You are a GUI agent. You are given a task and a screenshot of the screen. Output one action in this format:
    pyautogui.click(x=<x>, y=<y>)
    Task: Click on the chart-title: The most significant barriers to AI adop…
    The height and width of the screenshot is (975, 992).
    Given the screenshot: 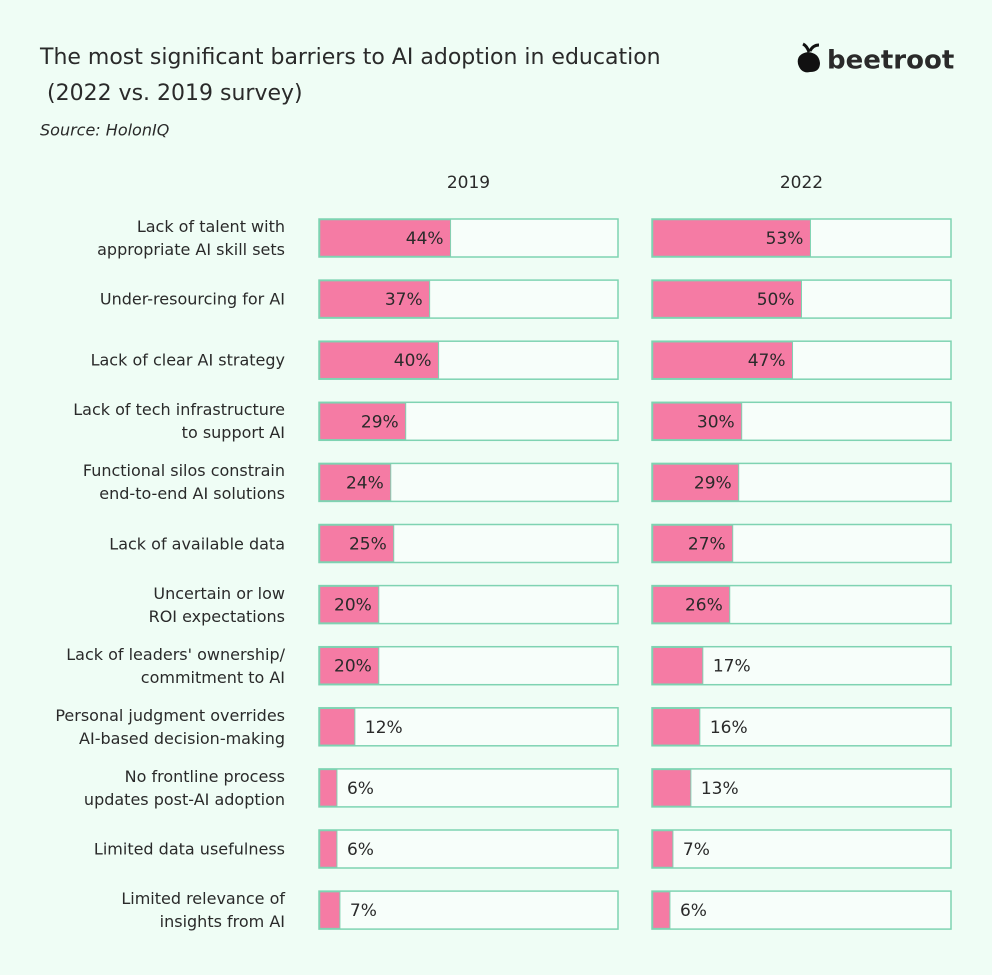 What is the action you would take?
    pyautogui.click(x=350, y=75)
    